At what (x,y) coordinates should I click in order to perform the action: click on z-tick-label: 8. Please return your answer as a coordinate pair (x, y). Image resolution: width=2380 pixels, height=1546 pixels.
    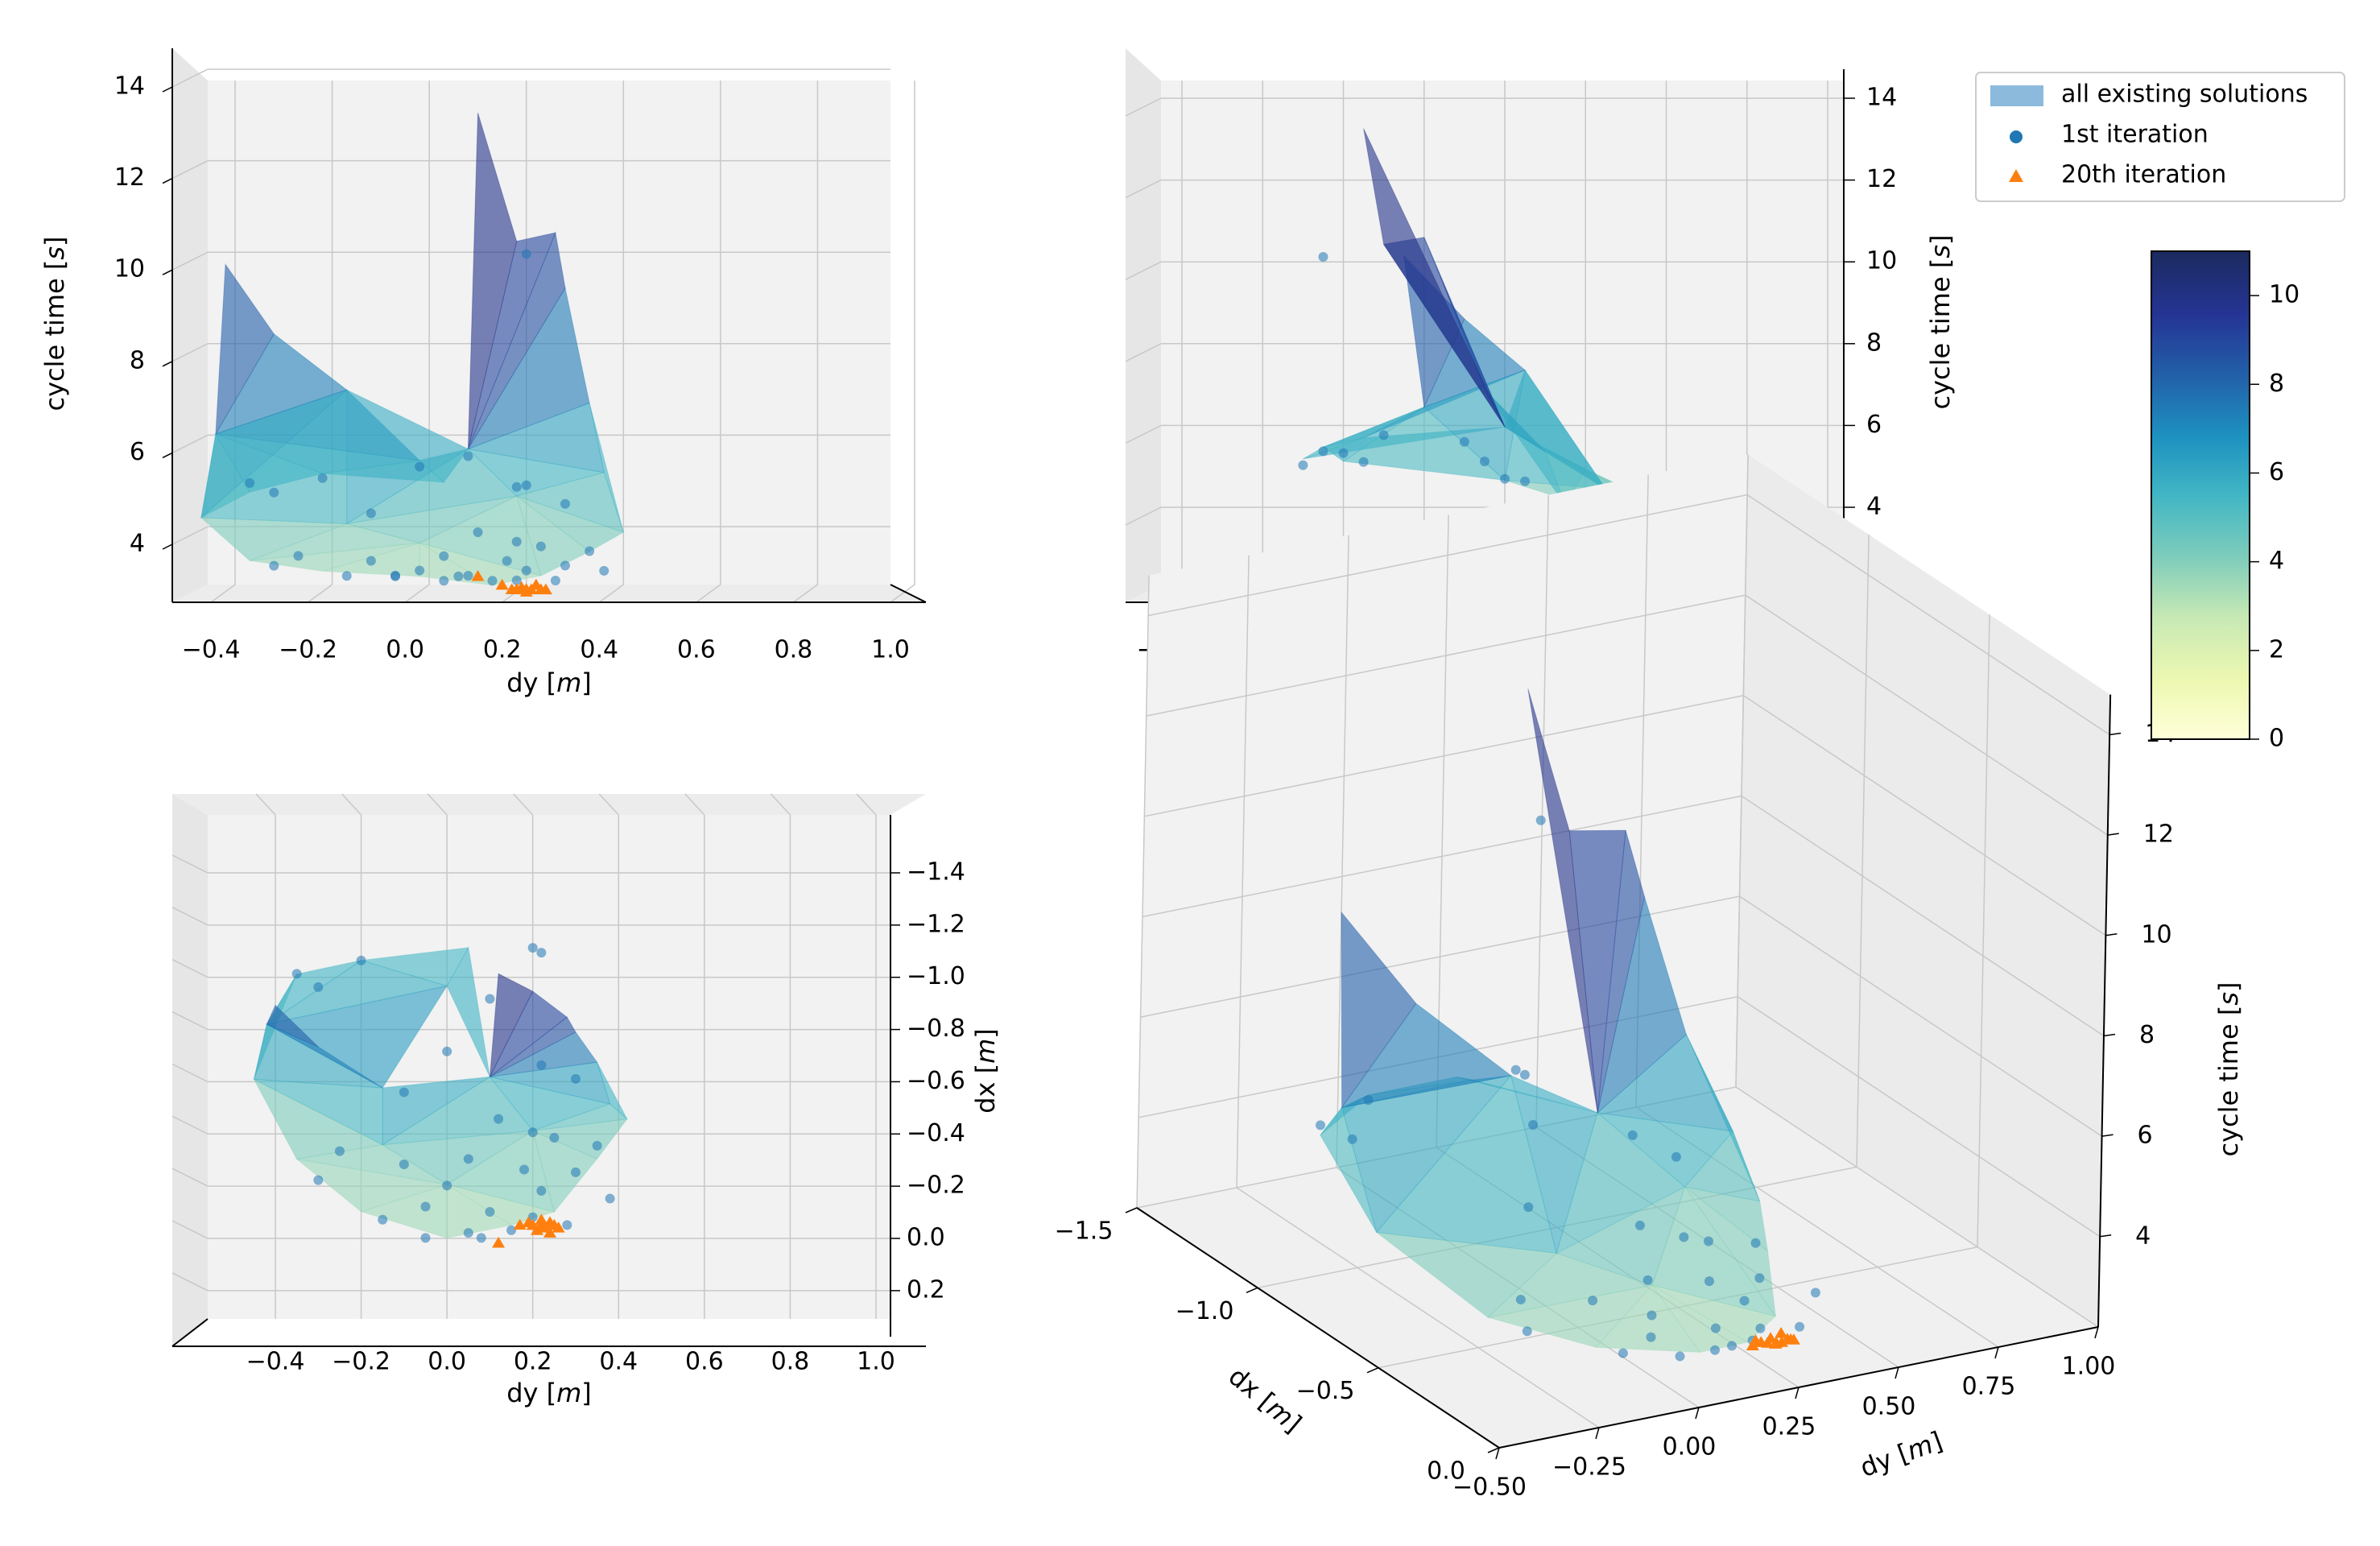
    Looking at the image, I should click on (137, 360).